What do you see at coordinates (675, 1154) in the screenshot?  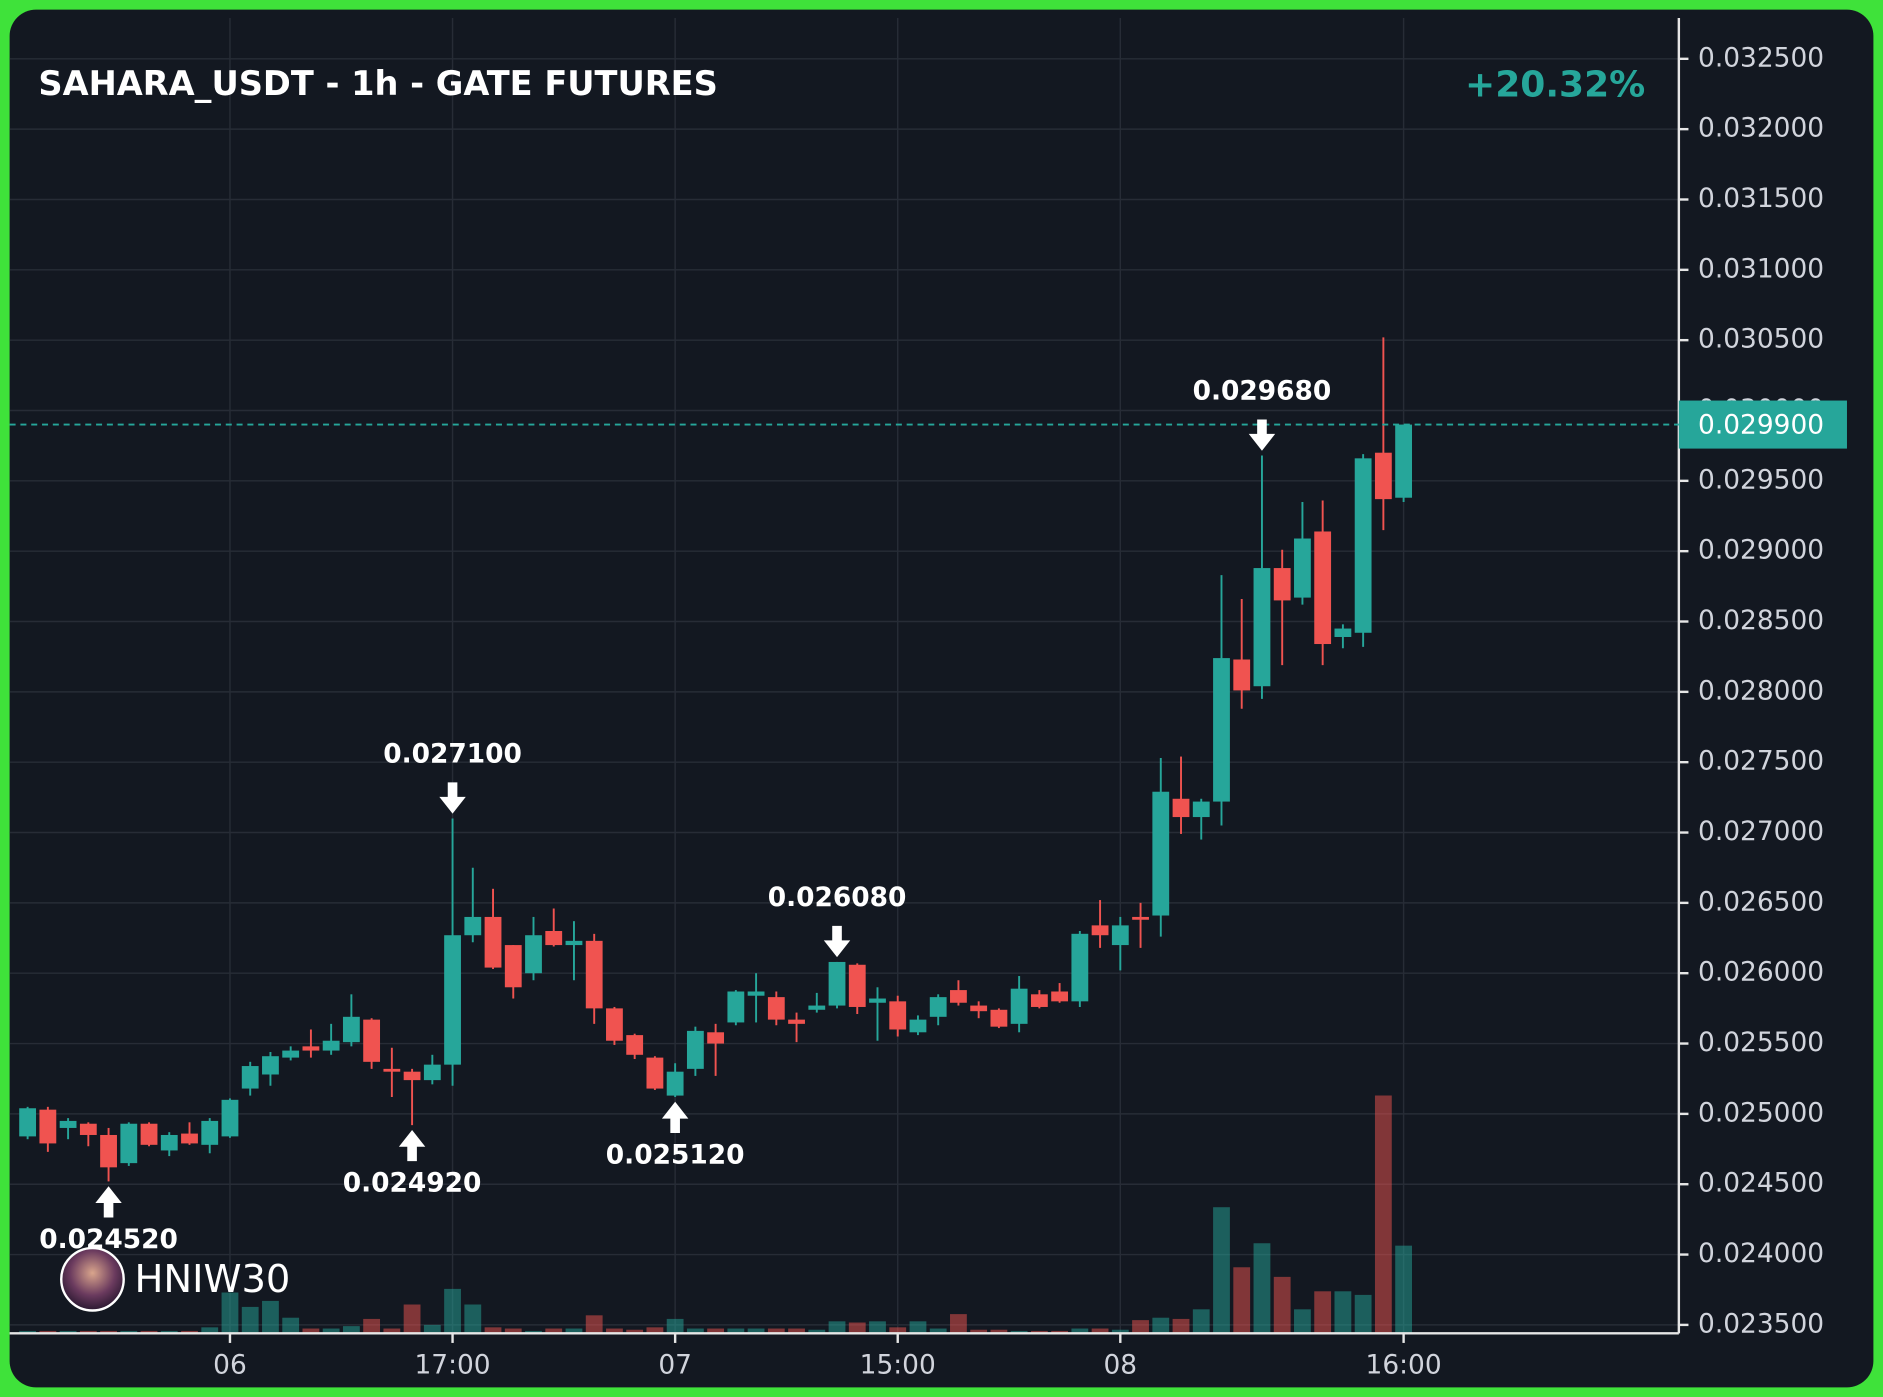 I see `annotation-label: 0.025120` at bounding box center [675, 1154].